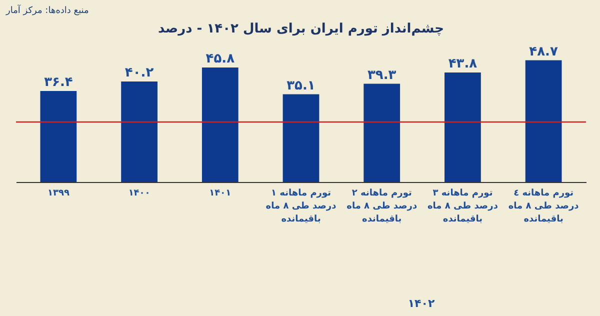 The width and height of the screenshot is (600, 316). What do you see at coordinates (47, 11) in the screenshot?
I see `text: منبع داده‌ها: مرکز آمار` at bounding box center [47, 11].